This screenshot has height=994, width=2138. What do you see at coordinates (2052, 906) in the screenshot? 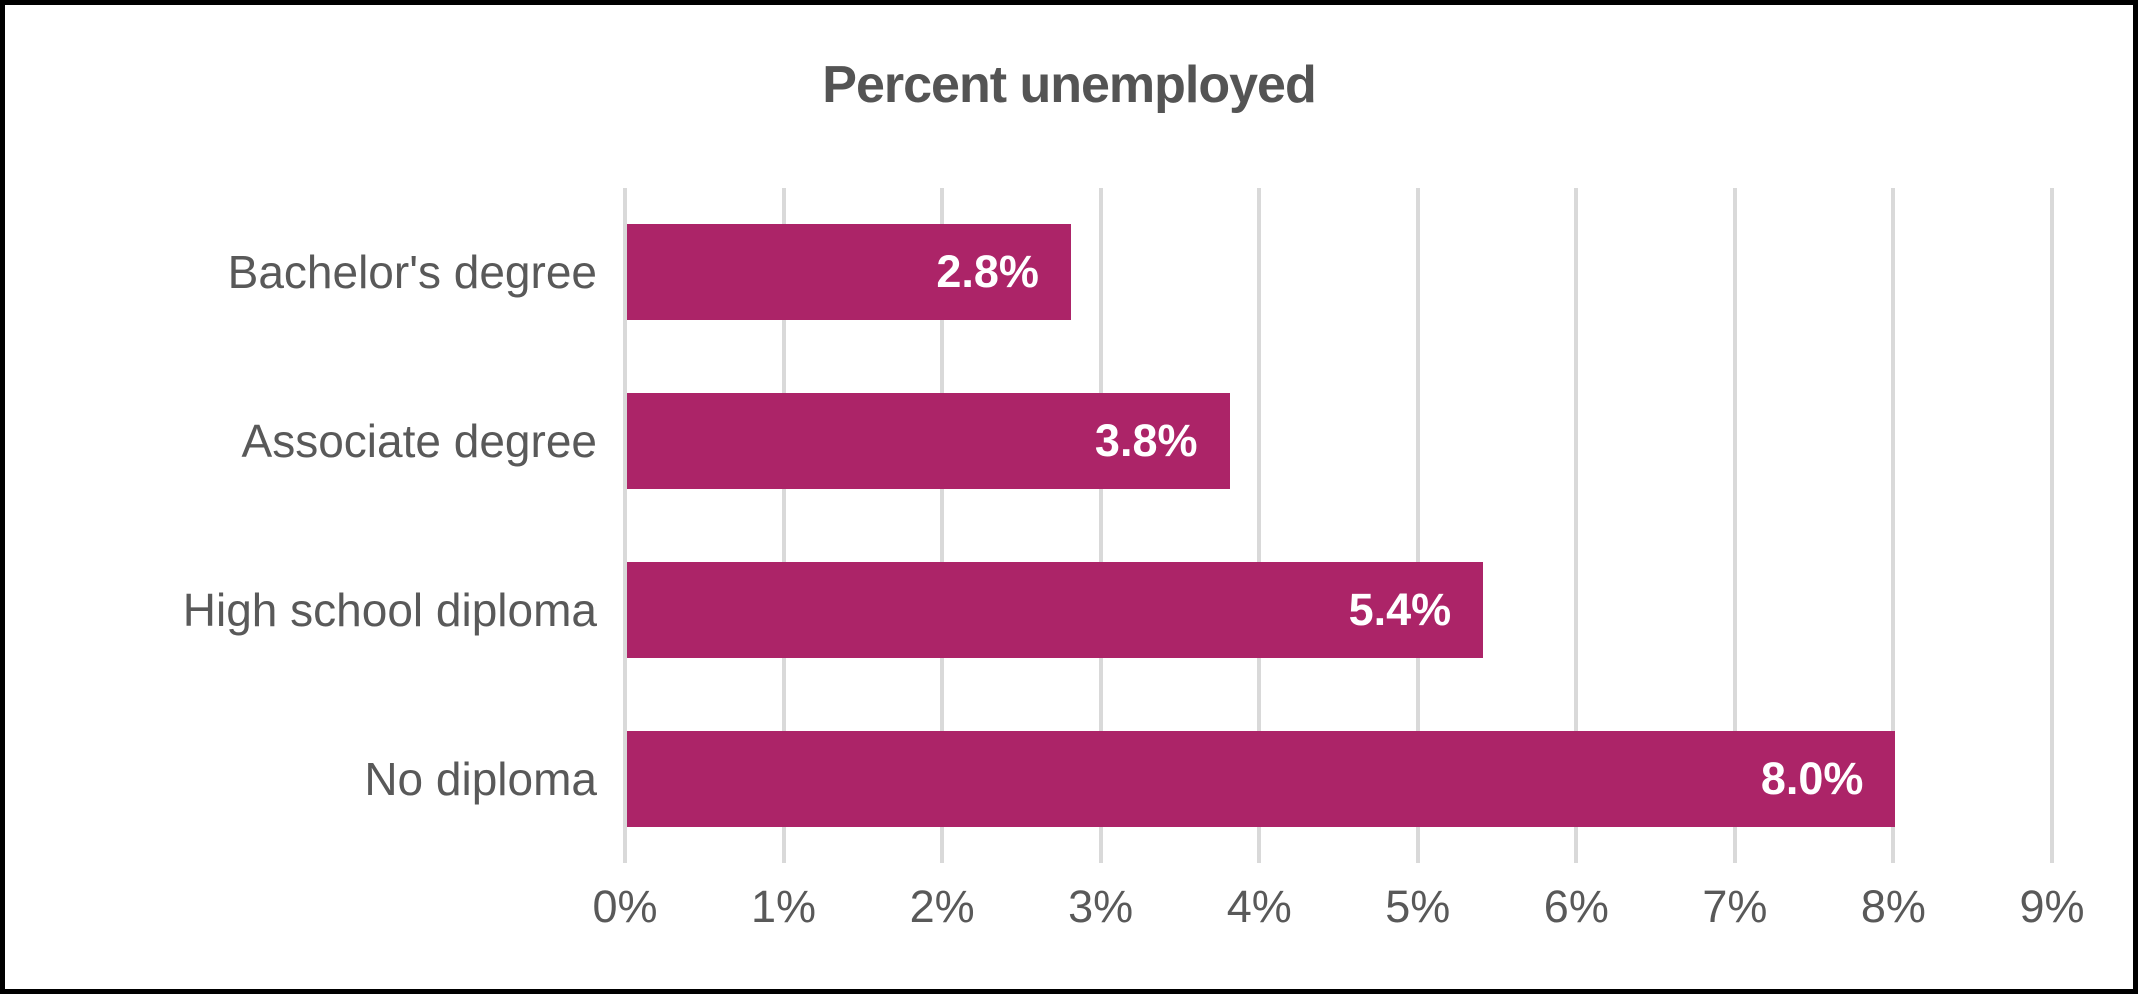
I see `x-tick-label: 9%` at bounding box center [2052, 906].